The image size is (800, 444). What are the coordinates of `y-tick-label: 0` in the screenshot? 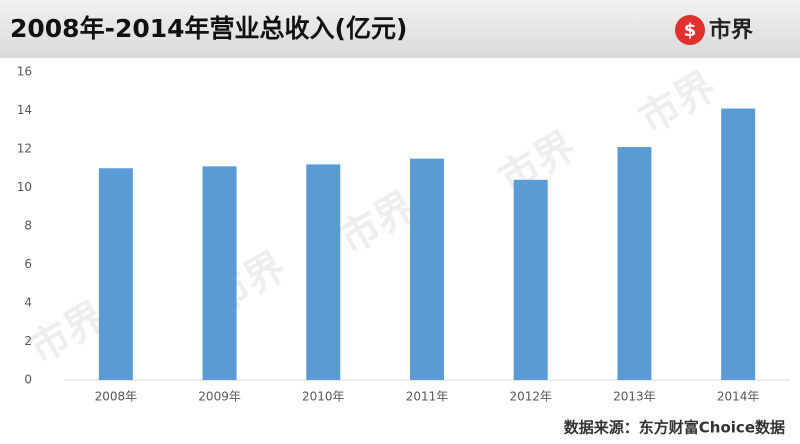 It's located at (28, 380).